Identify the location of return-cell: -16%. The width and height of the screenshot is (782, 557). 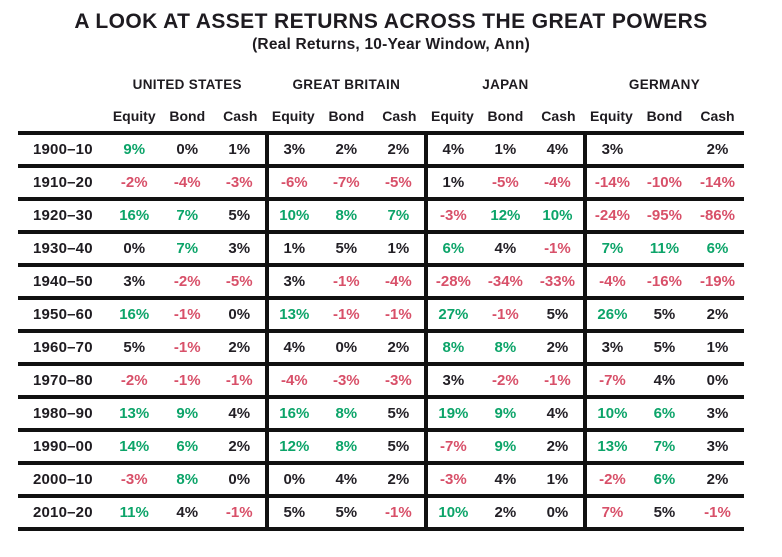
(664, 281).